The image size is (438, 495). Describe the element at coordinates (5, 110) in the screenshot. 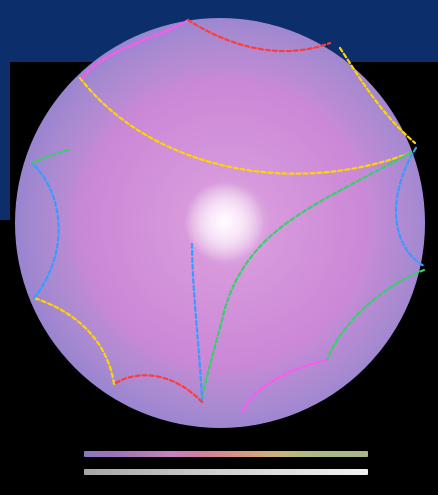

I see `background-panel-left` at that location.